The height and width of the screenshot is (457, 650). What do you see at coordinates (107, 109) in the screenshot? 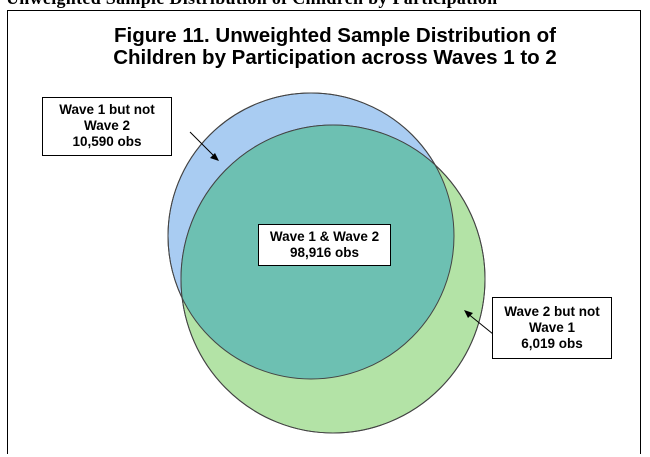
I see `wave1-only-line1: Wave 1 but not` at bounding box center [107, 109].